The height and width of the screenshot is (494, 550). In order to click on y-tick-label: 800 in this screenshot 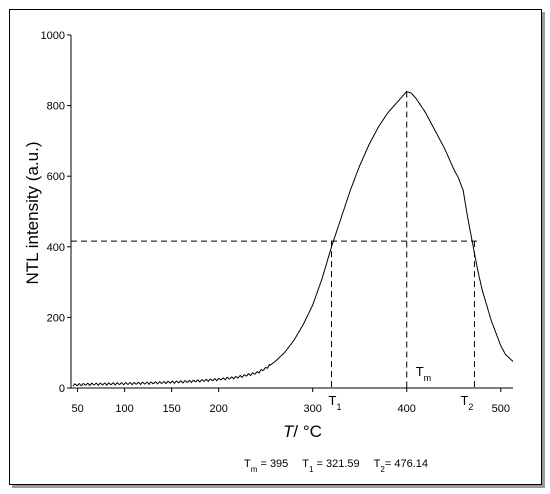, I will do `click(56, 107)`.